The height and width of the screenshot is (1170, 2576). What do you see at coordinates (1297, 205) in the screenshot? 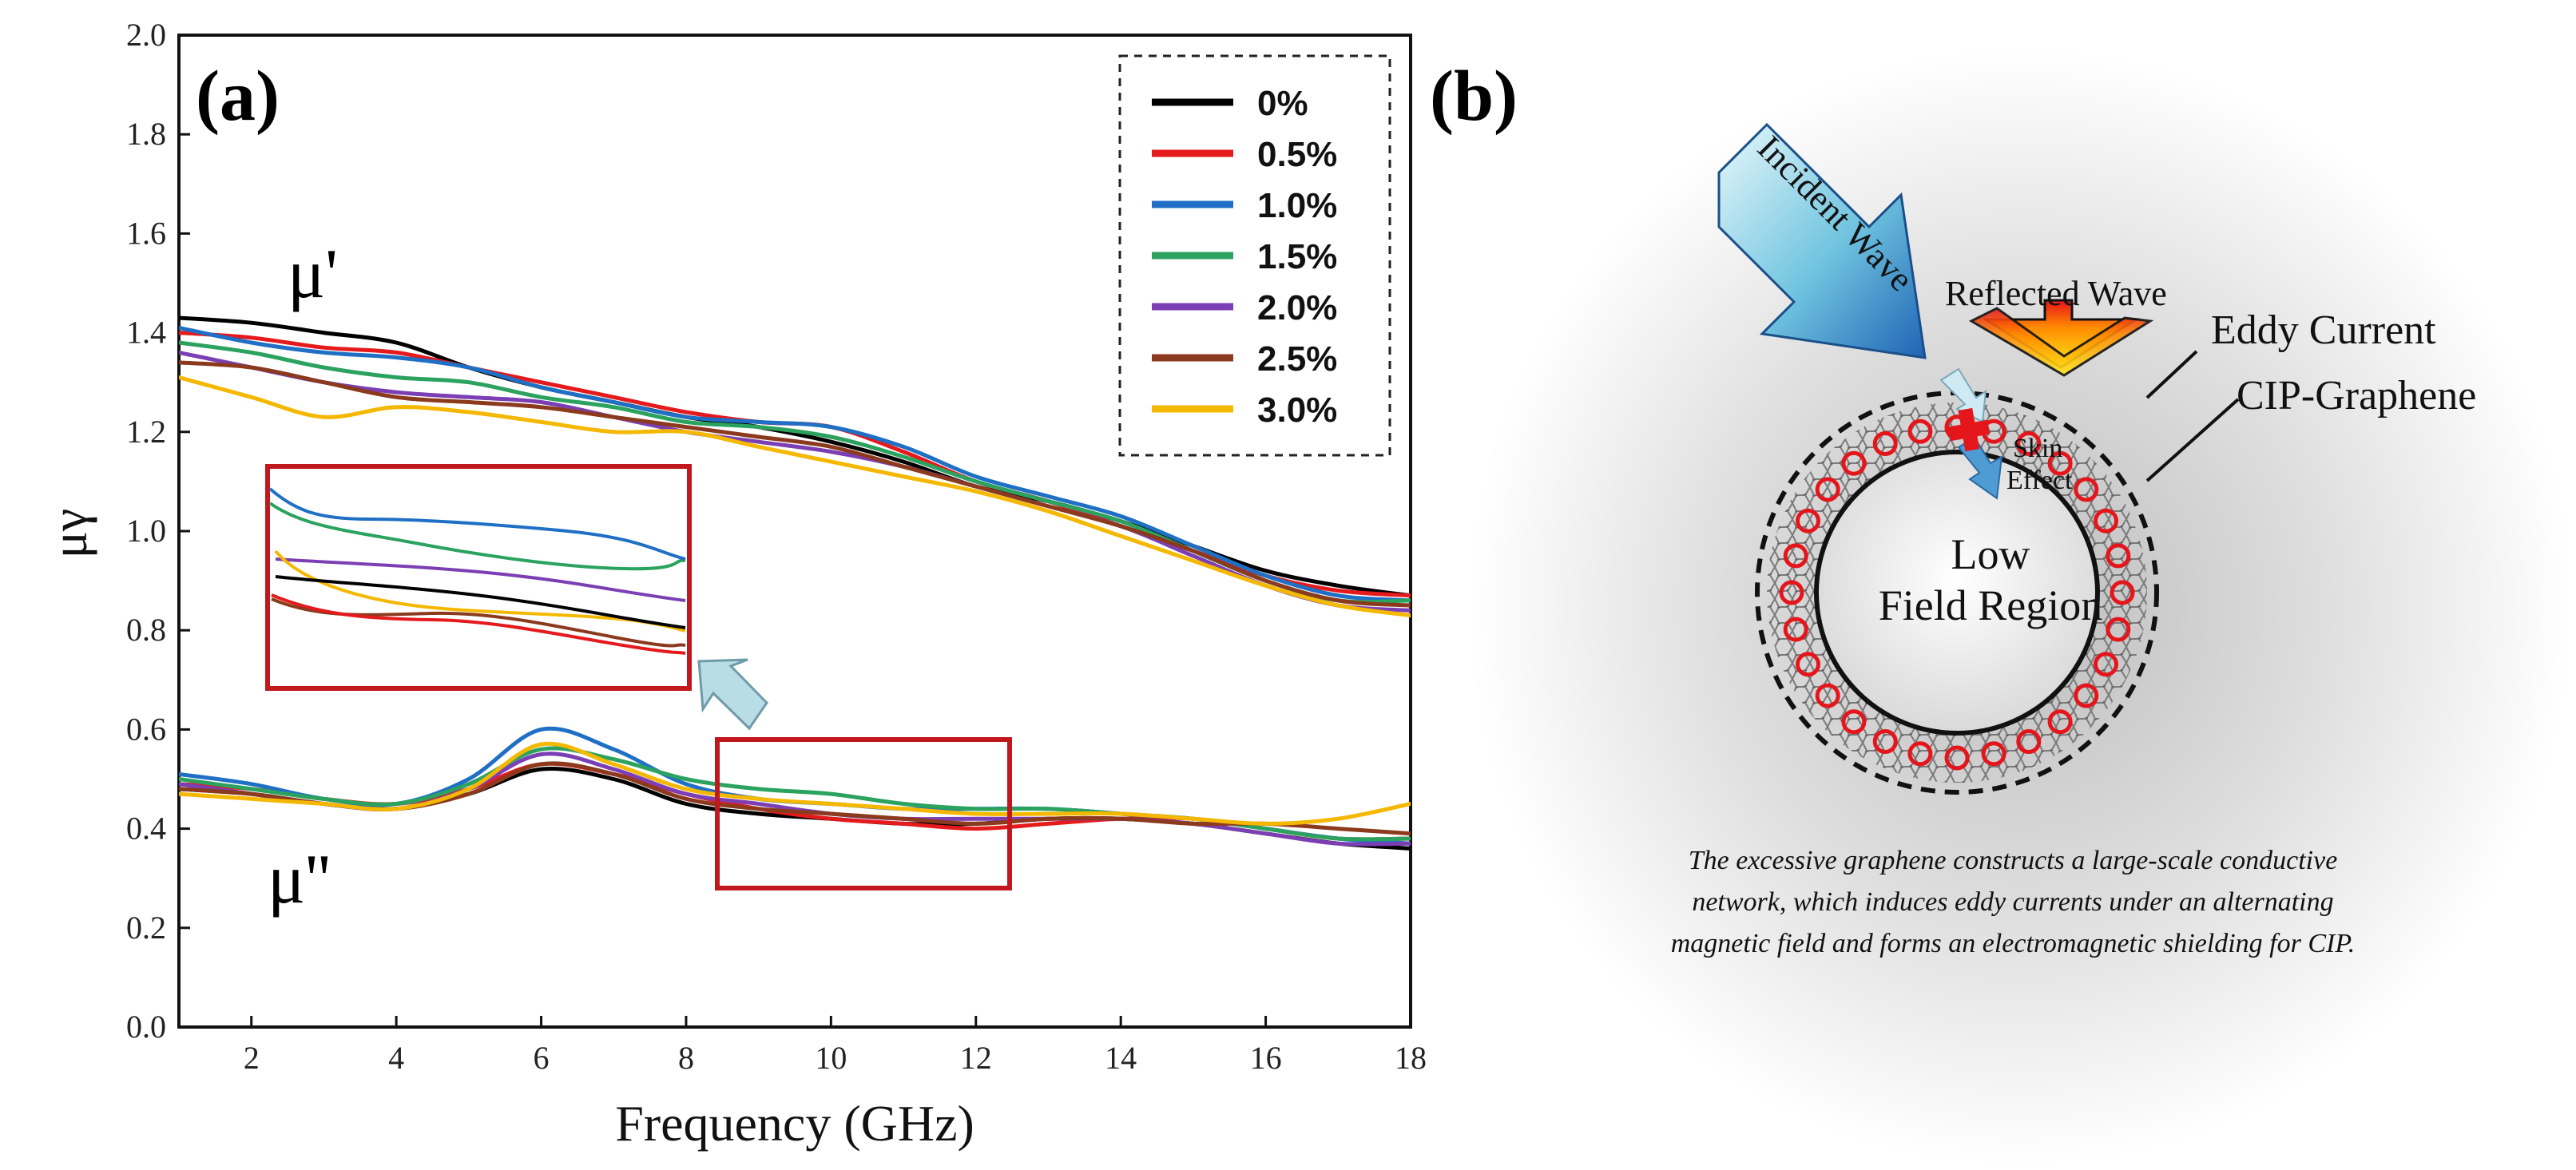
I see `legend-label: 1.0%` at bounding box center [1297, 205].